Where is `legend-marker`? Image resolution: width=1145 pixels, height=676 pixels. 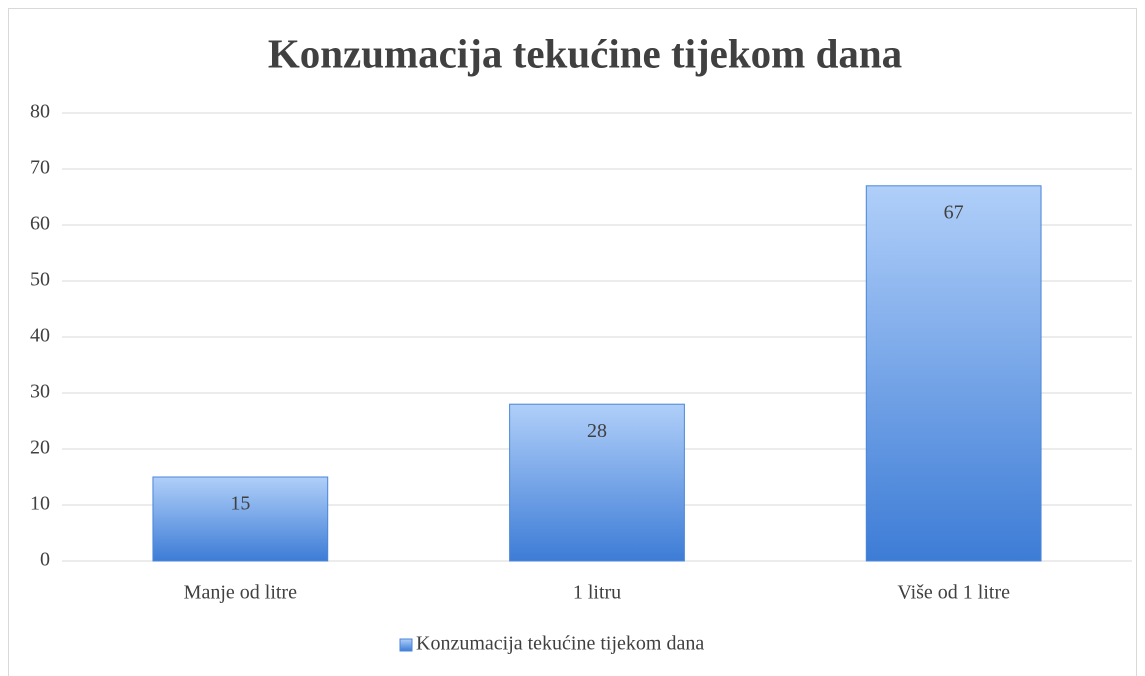 legend-marker is located at coordinates (406, 645).